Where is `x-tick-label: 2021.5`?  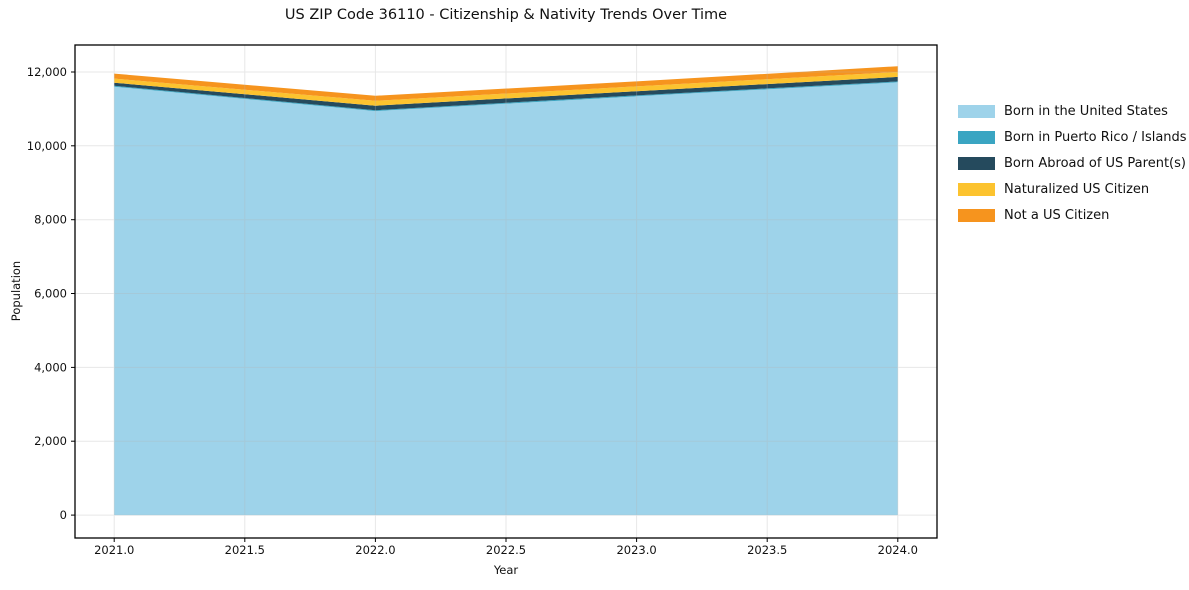 x-tick-label: 2021.5 is located at coordinates (245, 550).